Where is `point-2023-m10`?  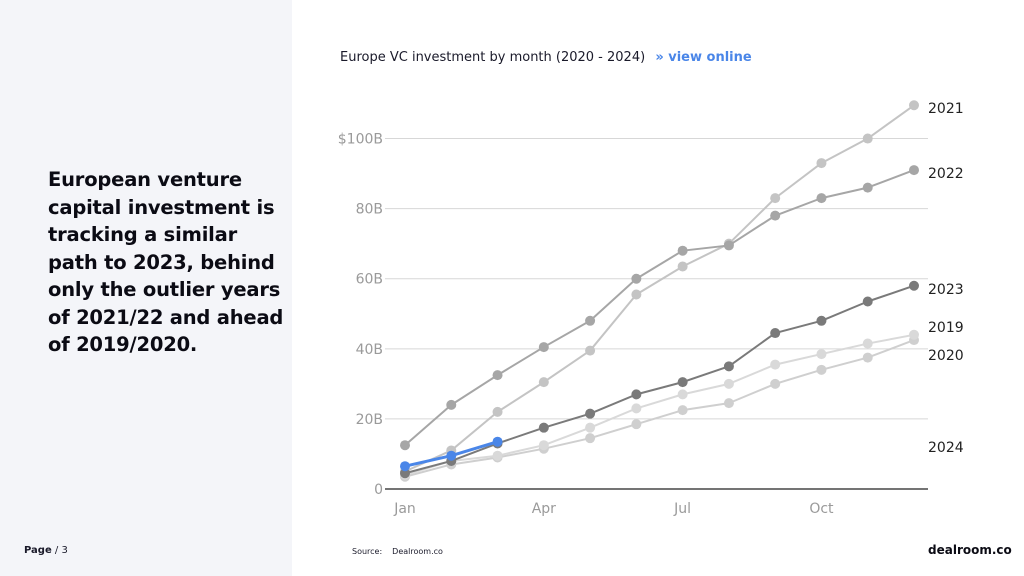 point-2023-m10 is located at coordinates (821, 320).